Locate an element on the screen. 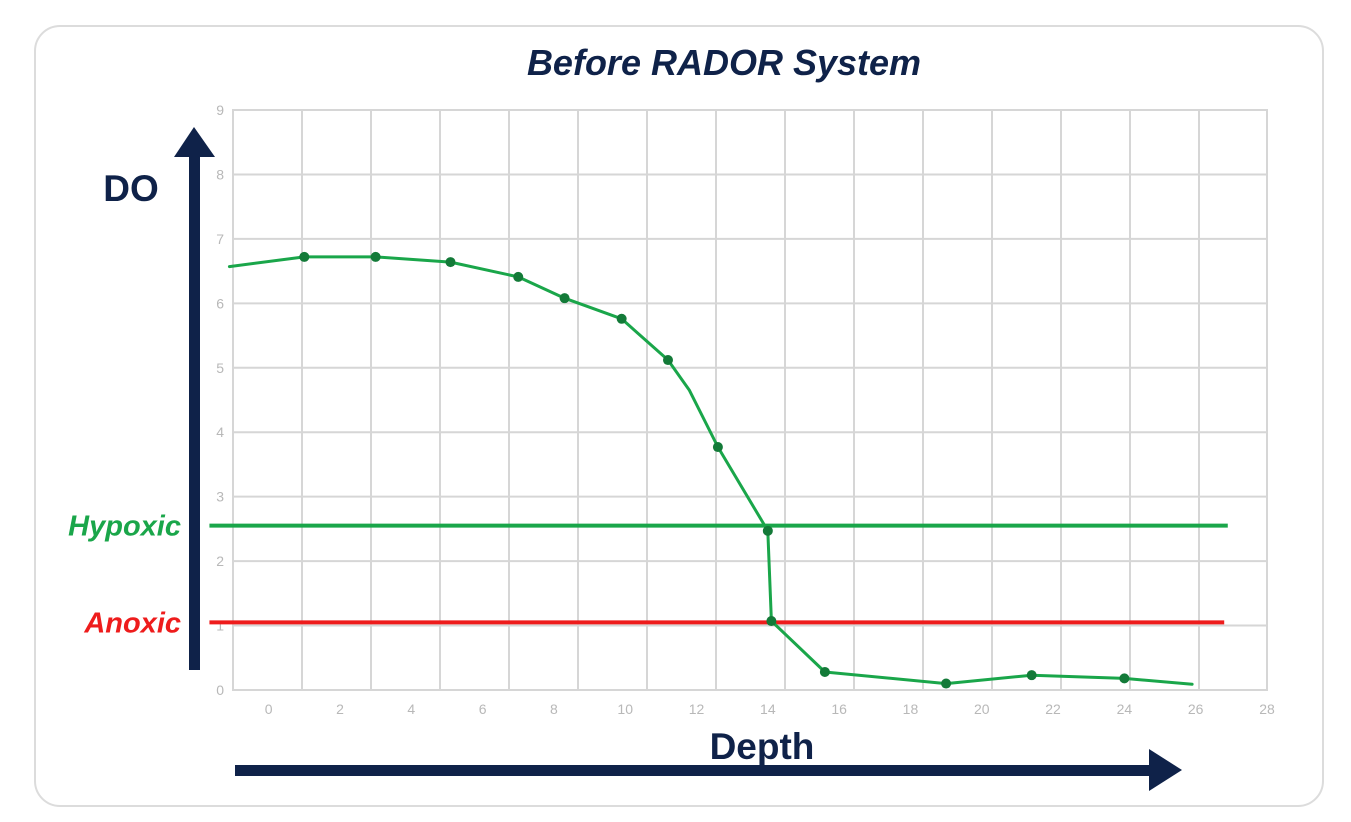 Image resolution: width=1351 pixels, height=822 pixels. y-tick-label: 4 is located at coordinates (220, 432).